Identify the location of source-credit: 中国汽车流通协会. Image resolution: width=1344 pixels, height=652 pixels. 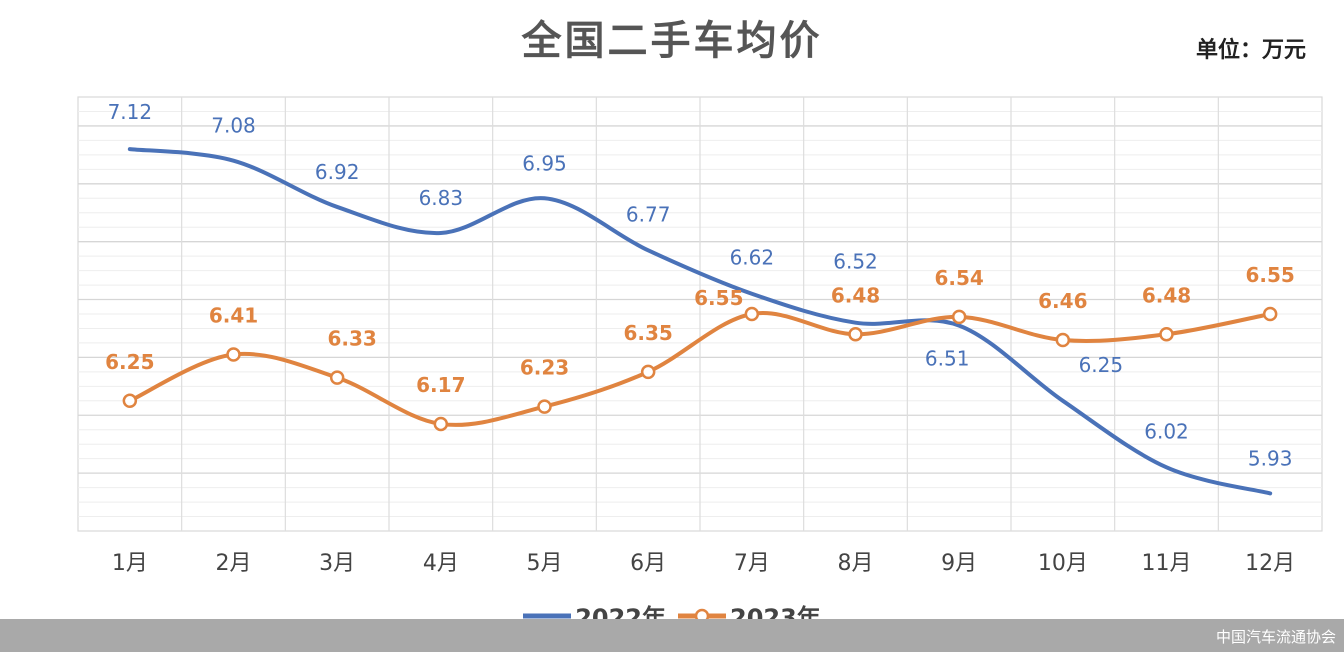
(1275, 637).